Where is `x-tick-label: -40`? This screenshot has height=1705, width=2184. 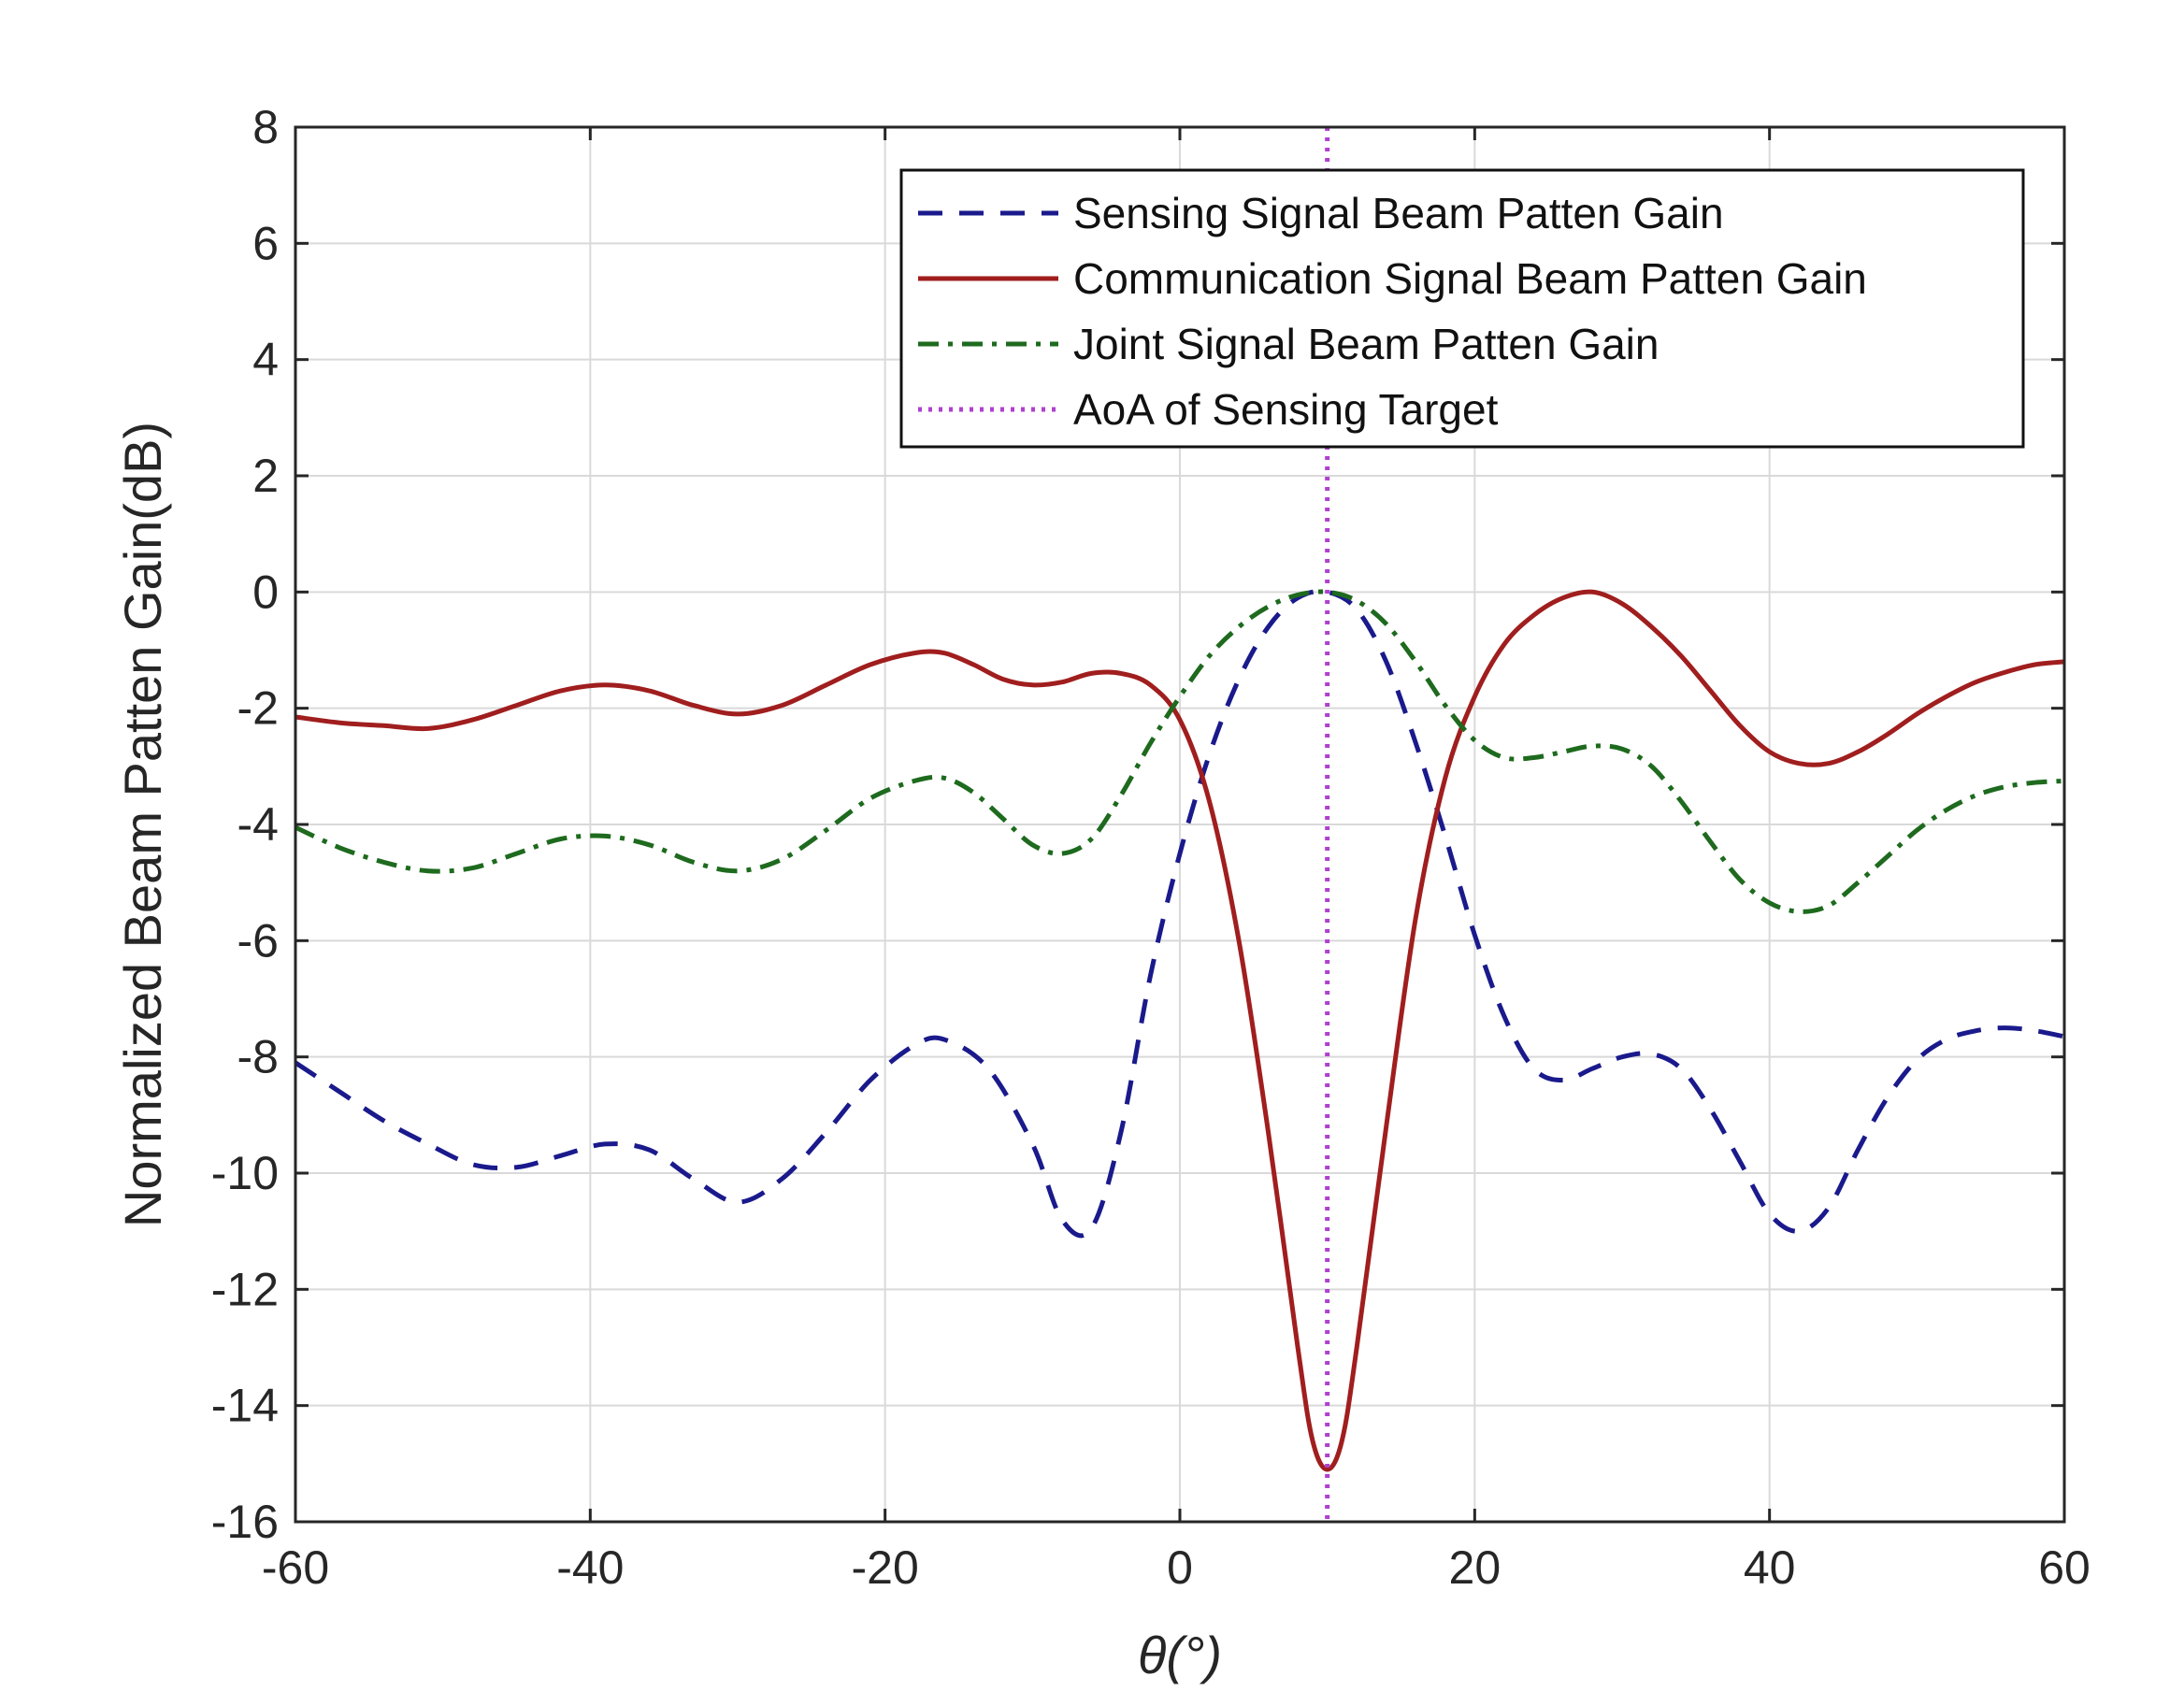 x-tick-label: -40 is located at coordinates (590, 1568).